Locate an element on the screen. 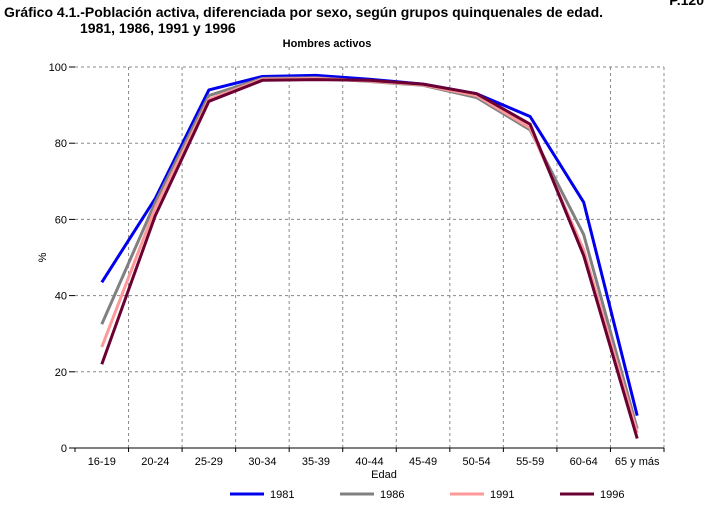  page-number-label: P.120 is located at coordinates (686, 4).